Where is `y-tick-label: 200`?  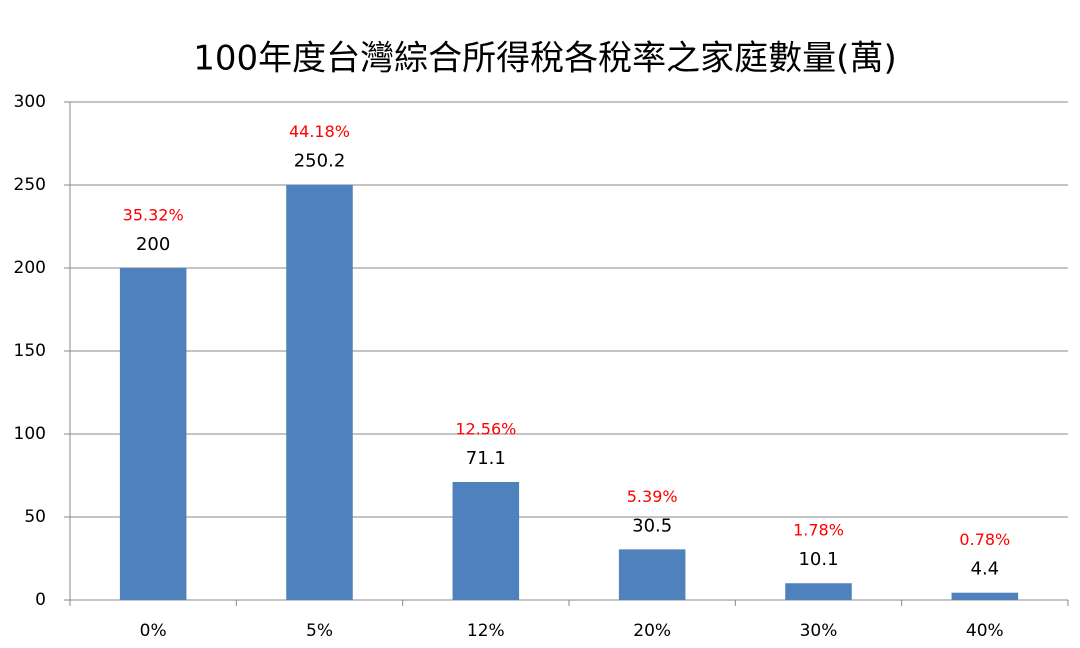
y-tick-label: 200 is located at coordinates (30, 268).